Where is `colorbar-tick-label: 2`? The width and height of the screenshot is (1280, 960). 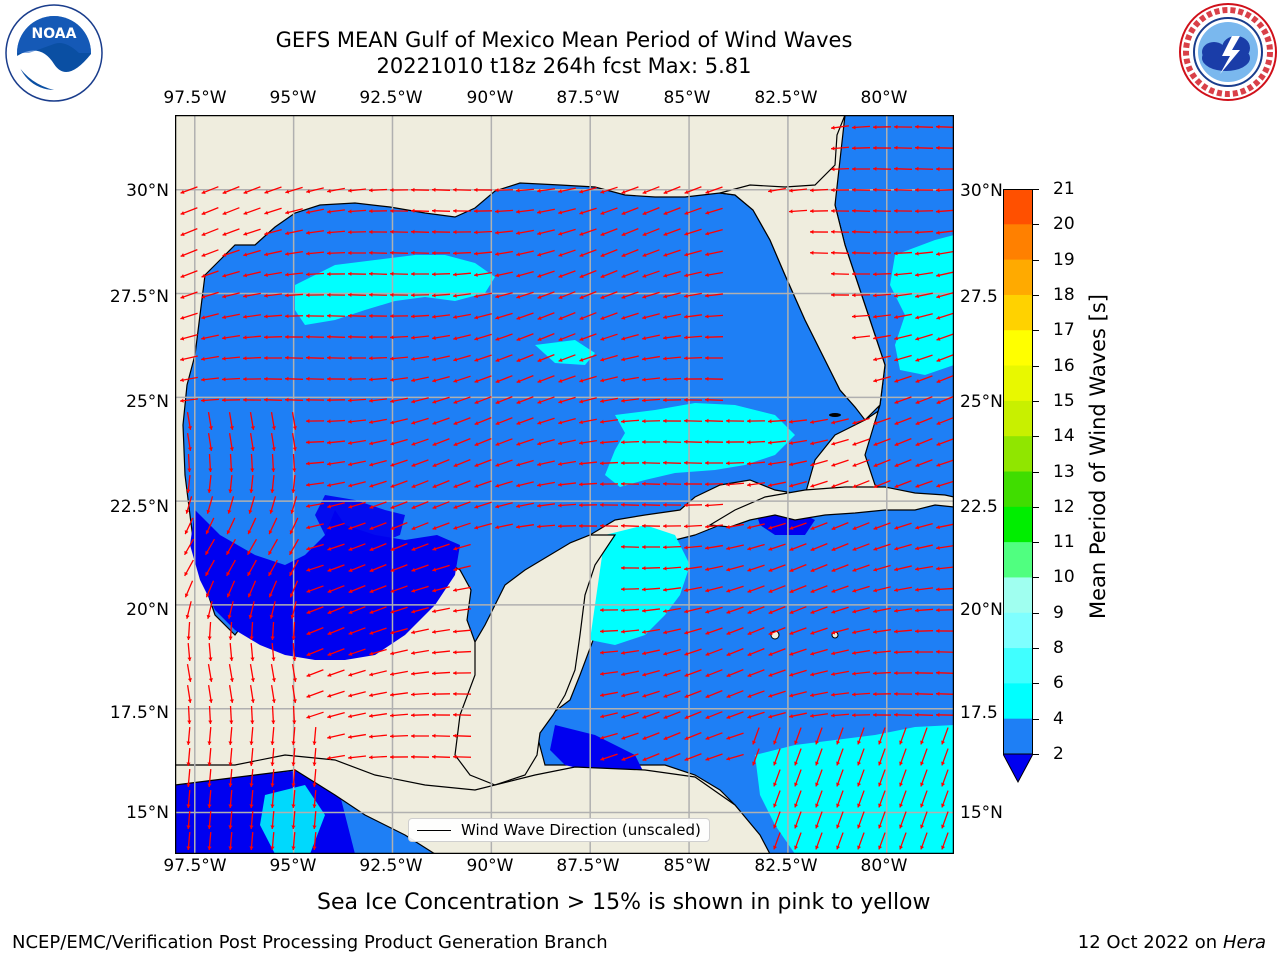 colorbar-tick-label: 2 is located at coordinates (1058, 754).